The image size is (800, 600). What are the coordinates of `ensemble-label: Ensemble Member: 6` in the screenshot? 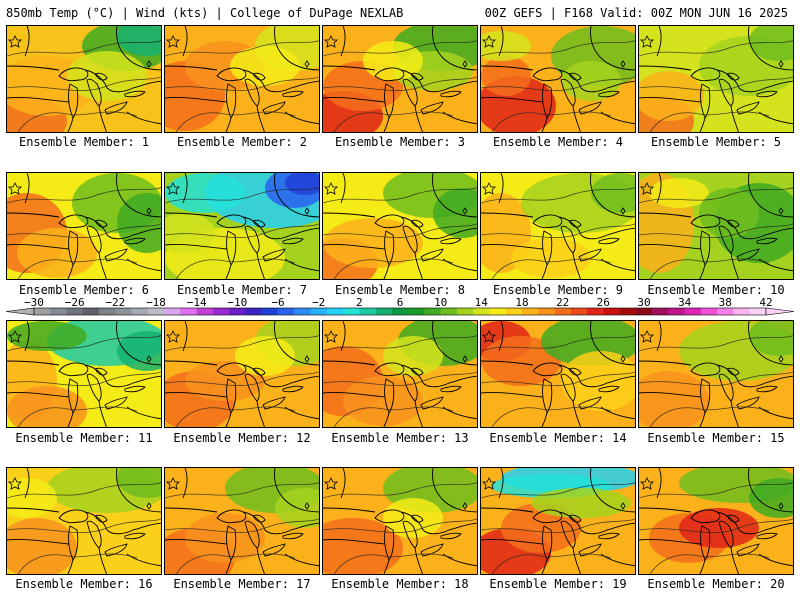 It's located at (84, 290).